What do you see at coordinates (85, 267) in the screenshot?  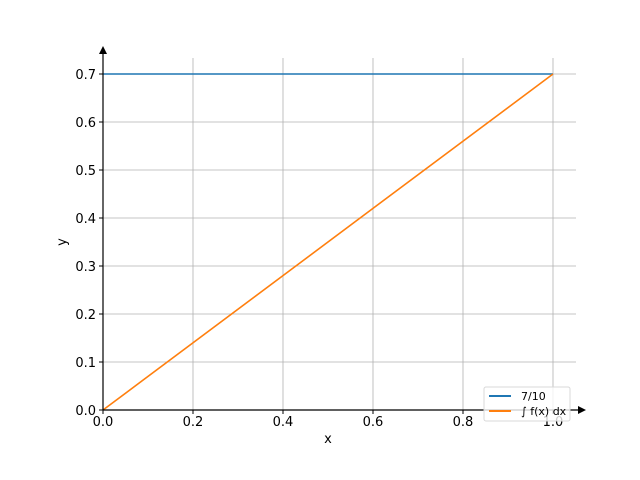 I see `y-tick-label: 0.3` at bounding box center [85, 267].